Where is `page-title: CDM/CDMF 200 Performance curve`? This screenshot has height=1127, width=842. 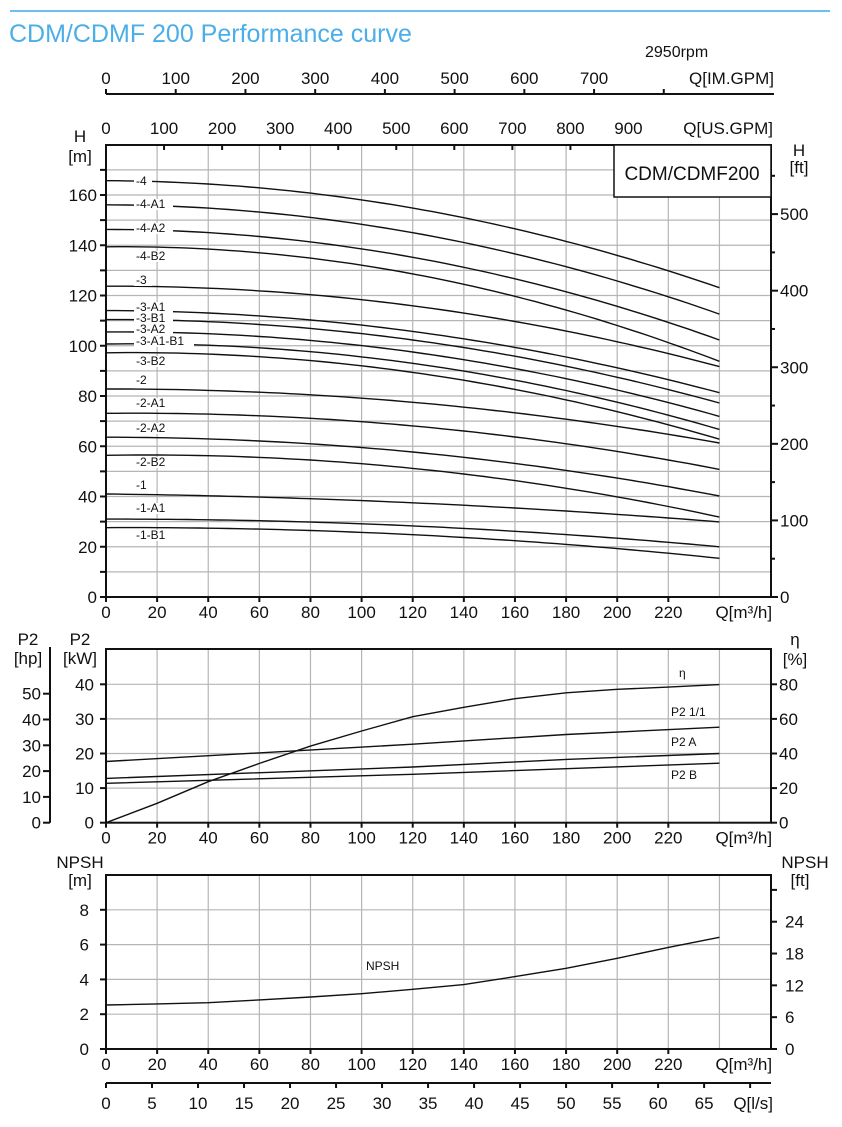 page-title: CDM/CDMF 200 Performance curve is located at coordinates (210, 34).